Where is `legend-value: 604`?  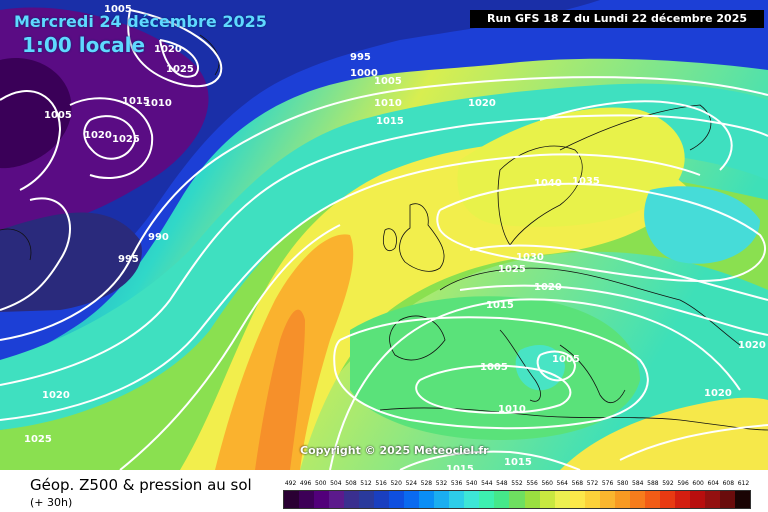 legend-value: 604 is located at coordinates (713, 483).